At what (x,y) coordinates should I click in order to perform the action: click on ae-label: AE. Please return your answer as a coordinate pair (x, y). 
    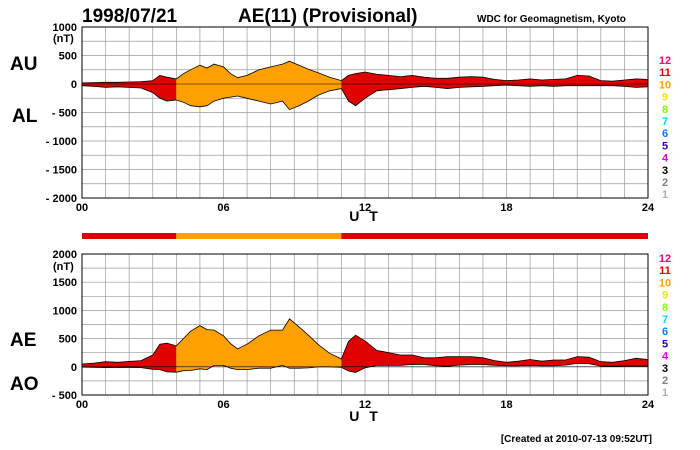
    Looking at the image, I should click on (23, 340).